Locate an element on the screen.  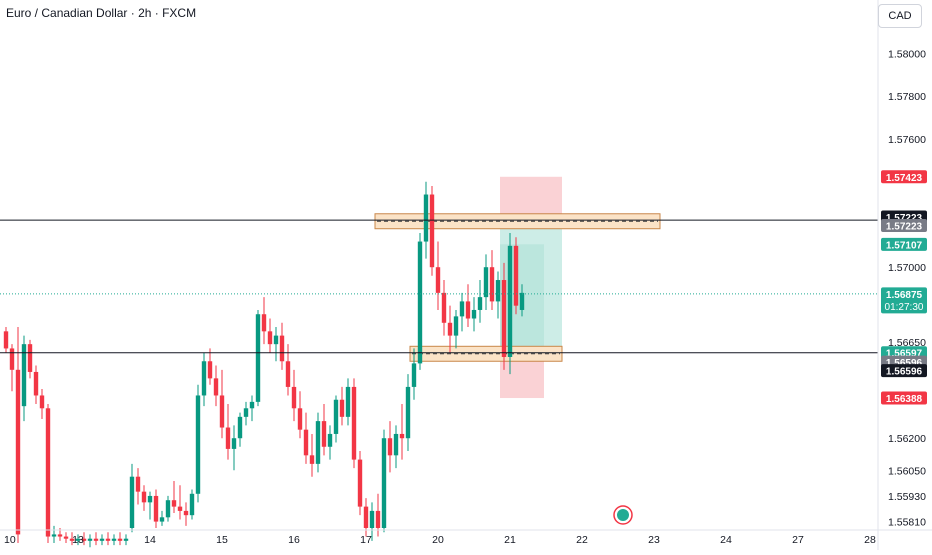
x-tick-label: 21 is located at coordinates (510, 540).